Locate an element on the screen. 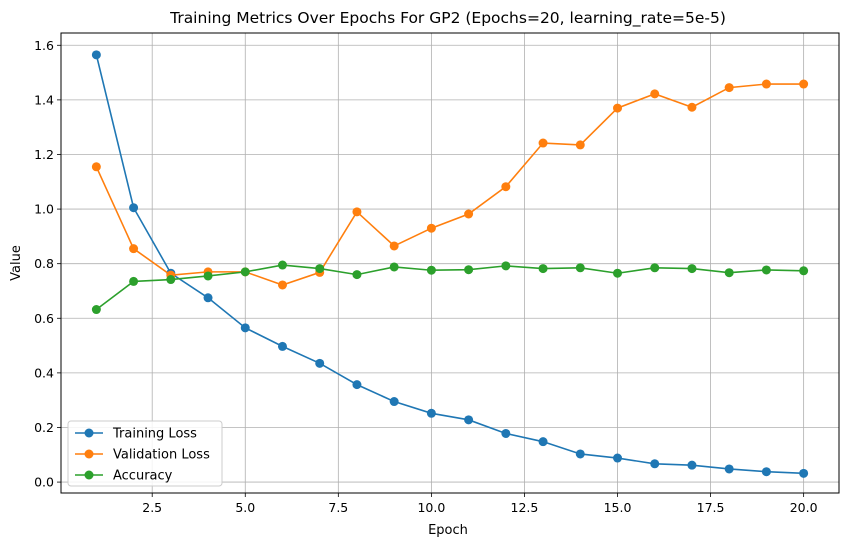 This screenshot has height=547, width=846. legend-item-validation-loss: Validation Loss is located at coordinates (142, 455).